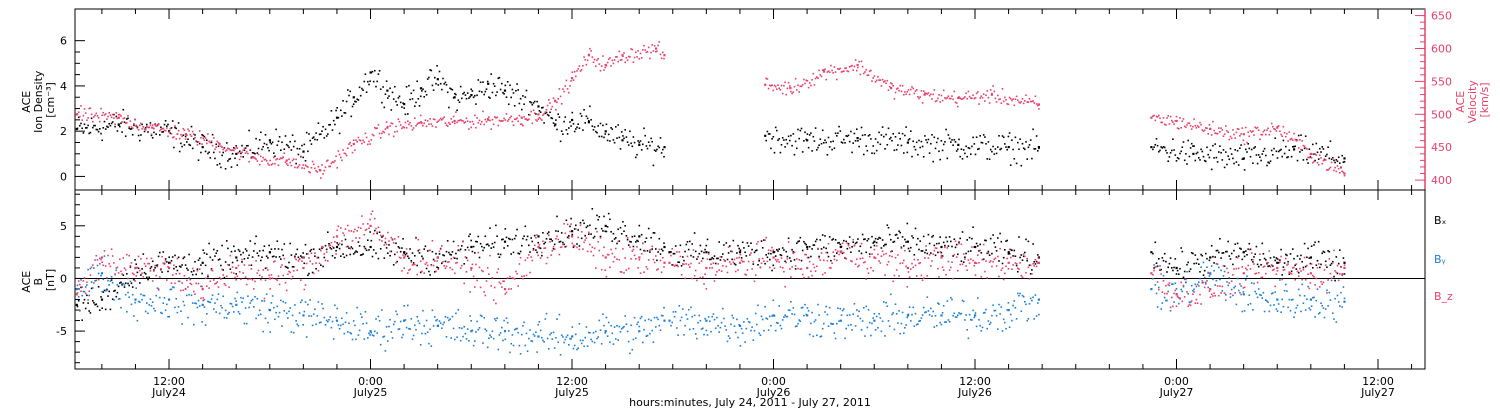 The width and height of the screenshot is (1500, 410). What do you see at coordinates (1038, 299) in the screenshot?
I see `by-point-point` at bounding box center [1038, 299].